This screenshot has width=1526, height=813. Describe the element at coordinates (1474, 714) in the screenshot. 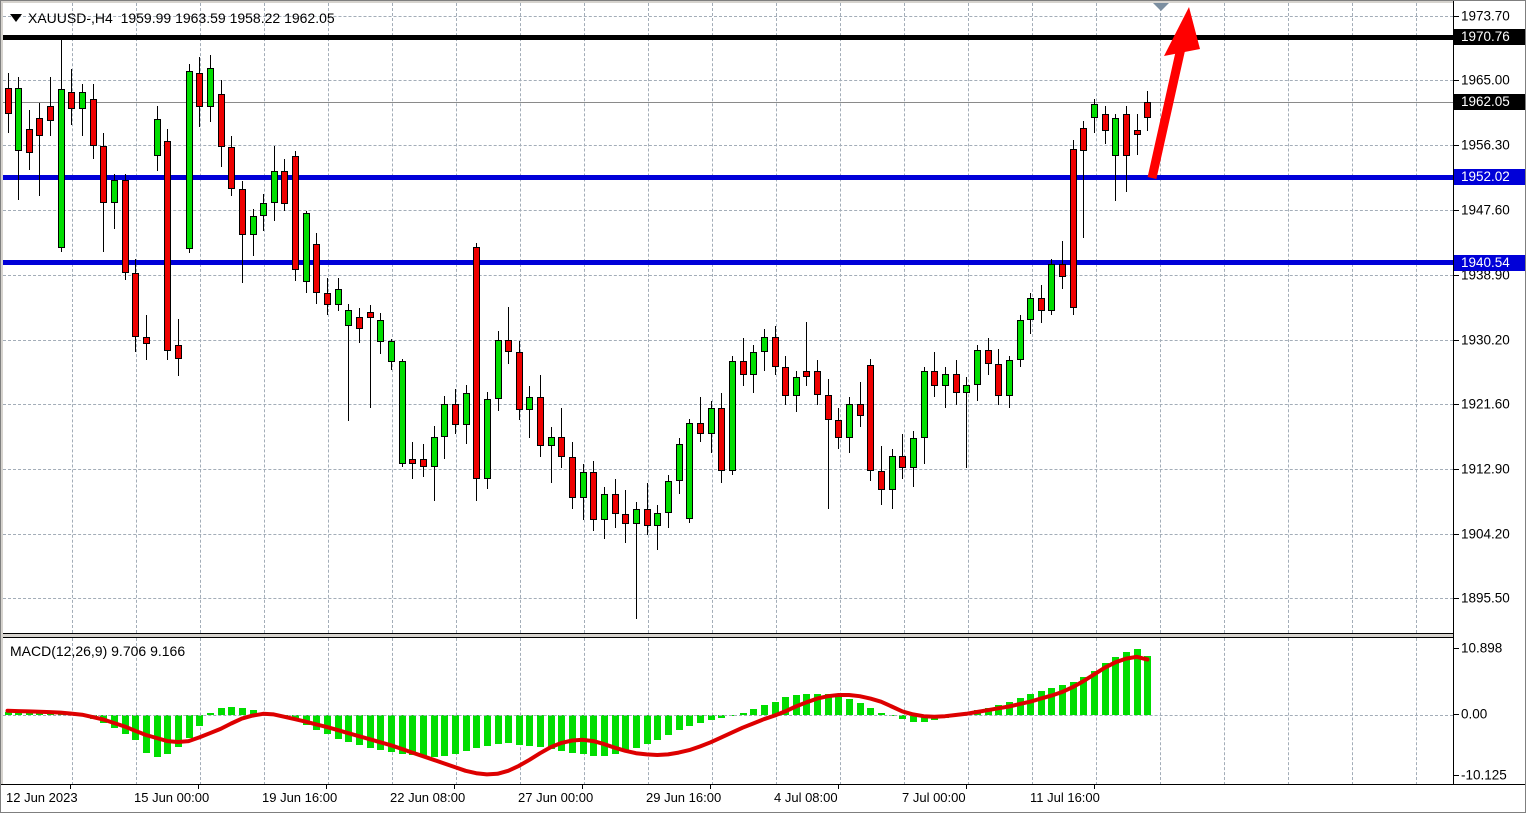

I see `macd-tick-label: 0.00` at that location.